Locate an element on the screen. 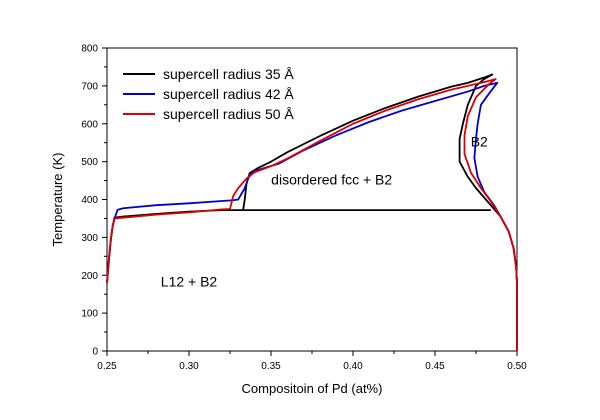 The image size is (600, 420). x-tick-label: 0.40 is located at coordinates (353, 366).